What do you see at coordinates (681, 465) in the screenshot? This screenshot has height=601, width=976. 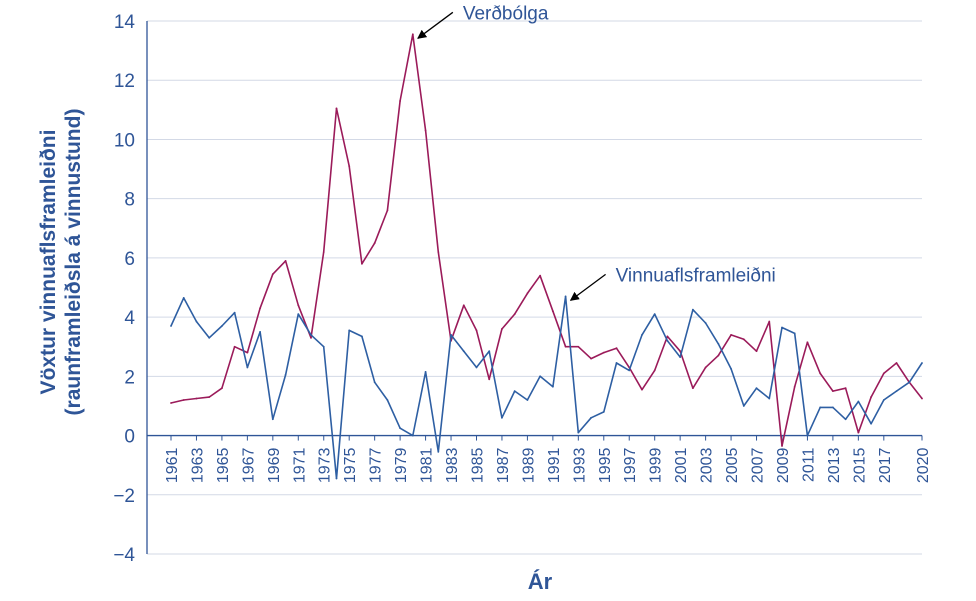 I see `x-tick-label: 2001` at bounding box center [681, 465].